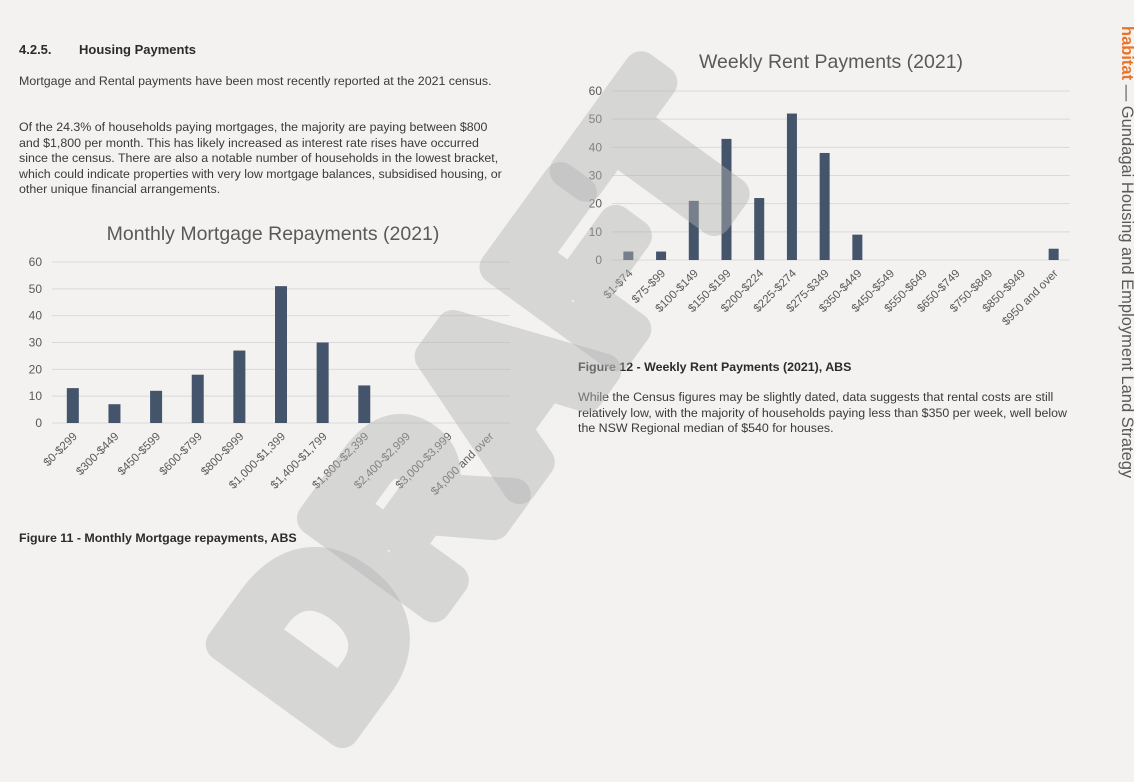 This screenshot has height=782, width=1134. I want to click on section-heading: 4.2.5. Housing Payments, so click(107, 49).